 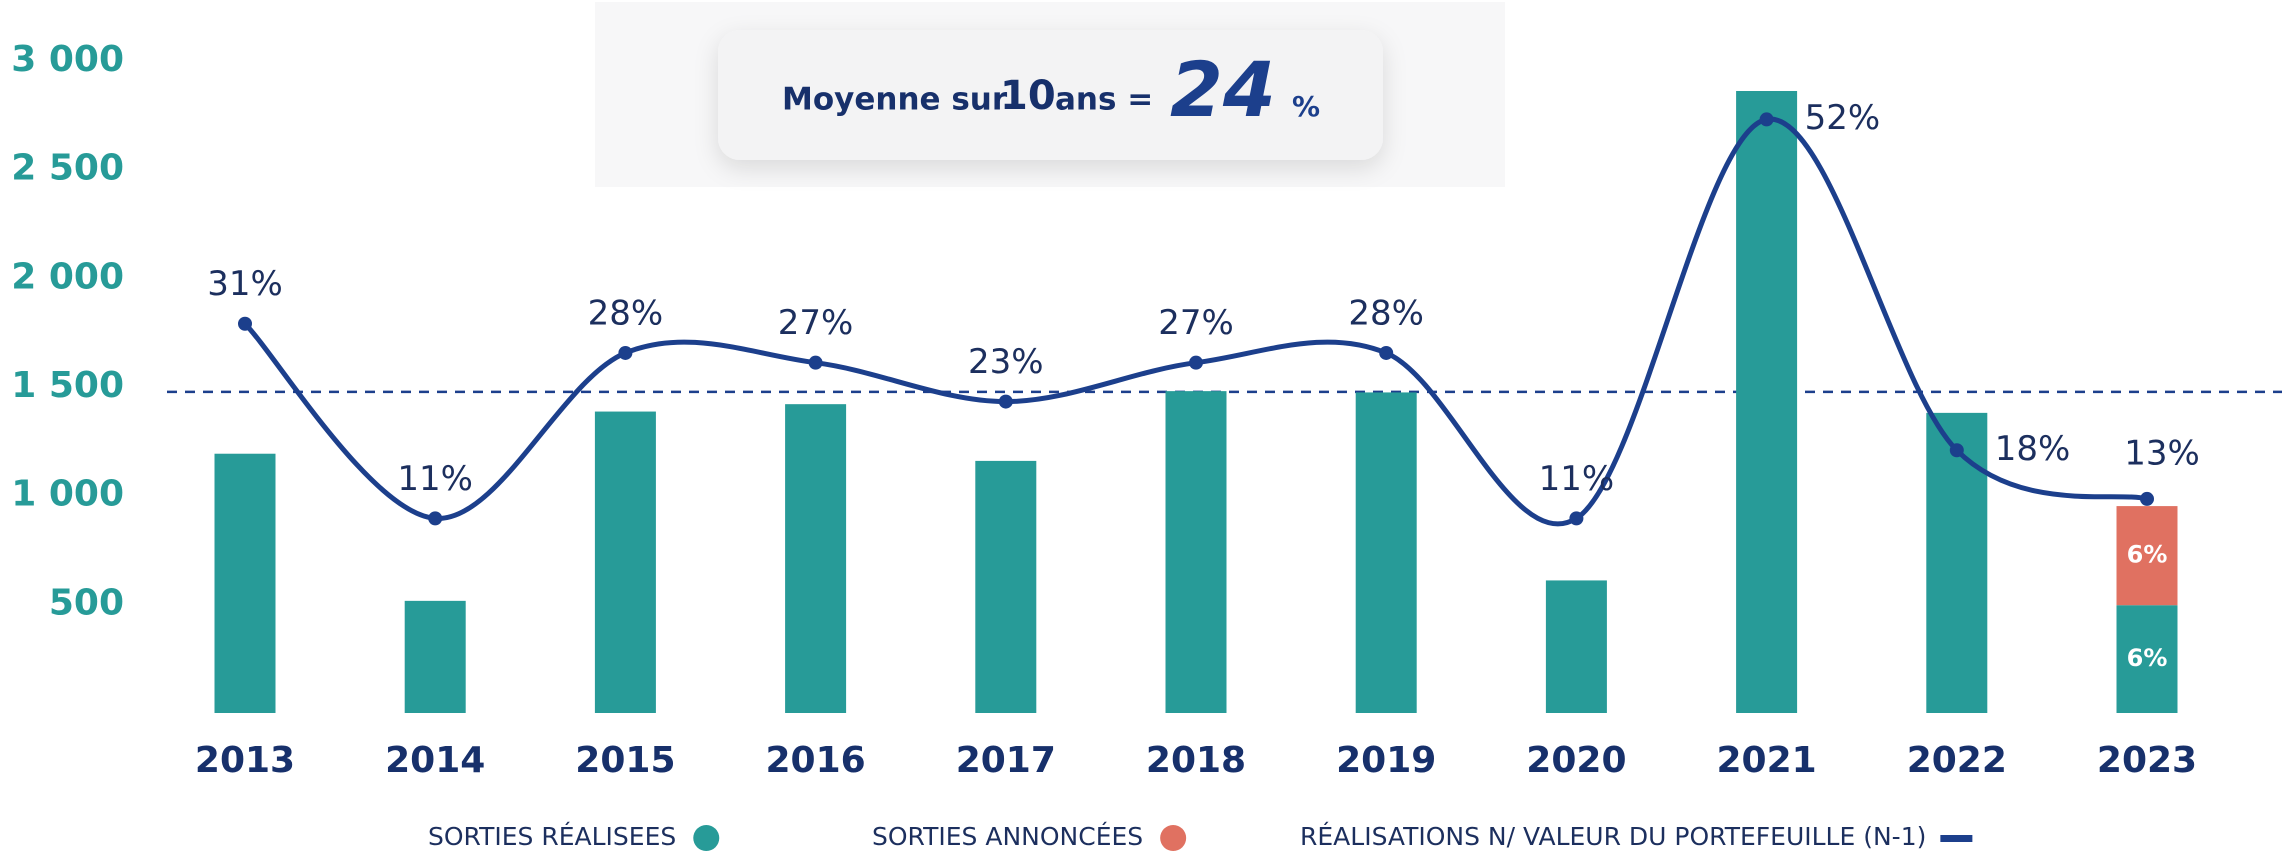 What do you see at coordinates (2033, 449) in the screenshot?
I see `value-label: 18%` at bounding box center [2033, 449].